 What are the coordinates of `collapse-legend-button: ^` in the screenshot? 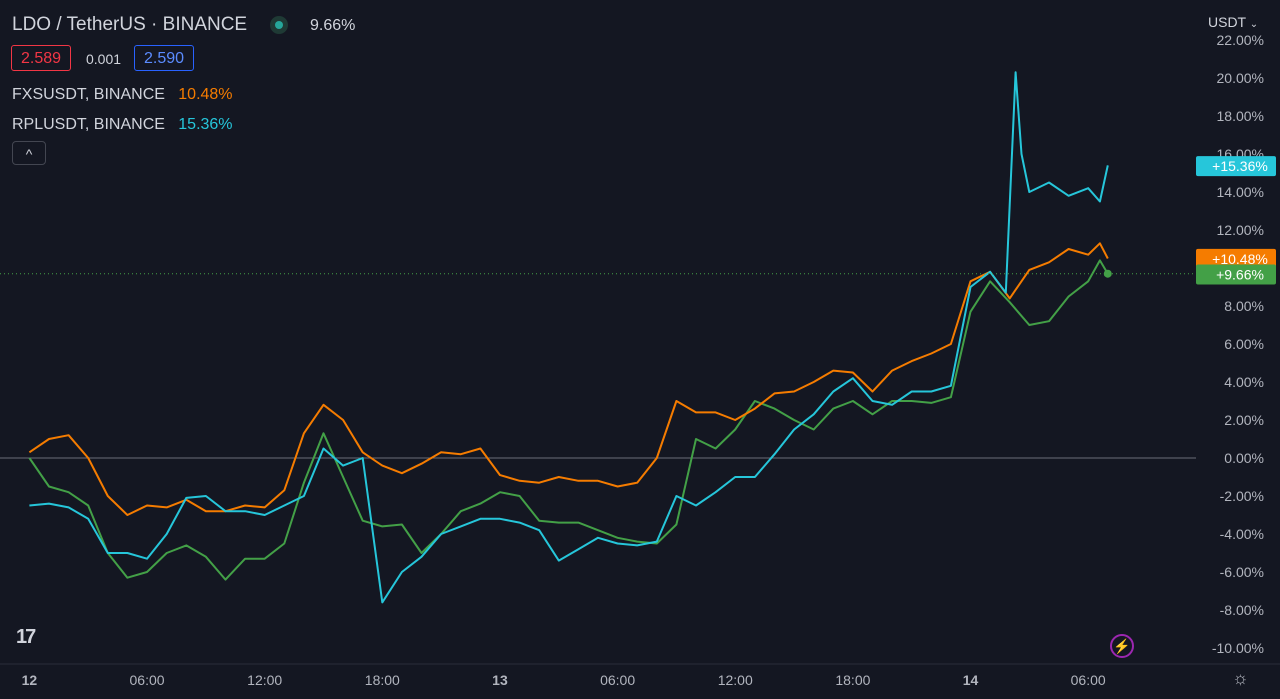 It's located at (29, 153).